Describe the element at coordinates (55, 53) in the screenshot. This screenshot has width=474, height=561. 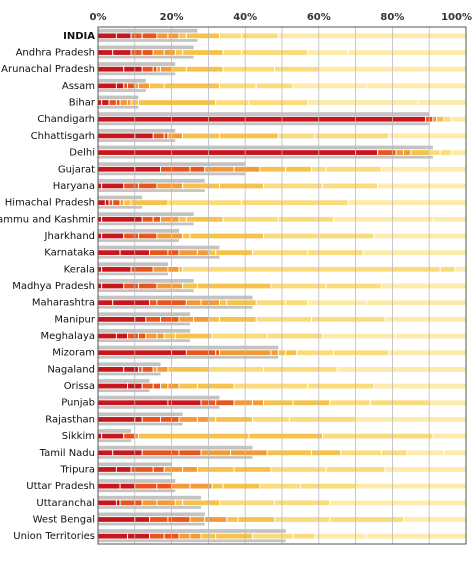
I see `category-label: Andhra Pradesh` at that location.